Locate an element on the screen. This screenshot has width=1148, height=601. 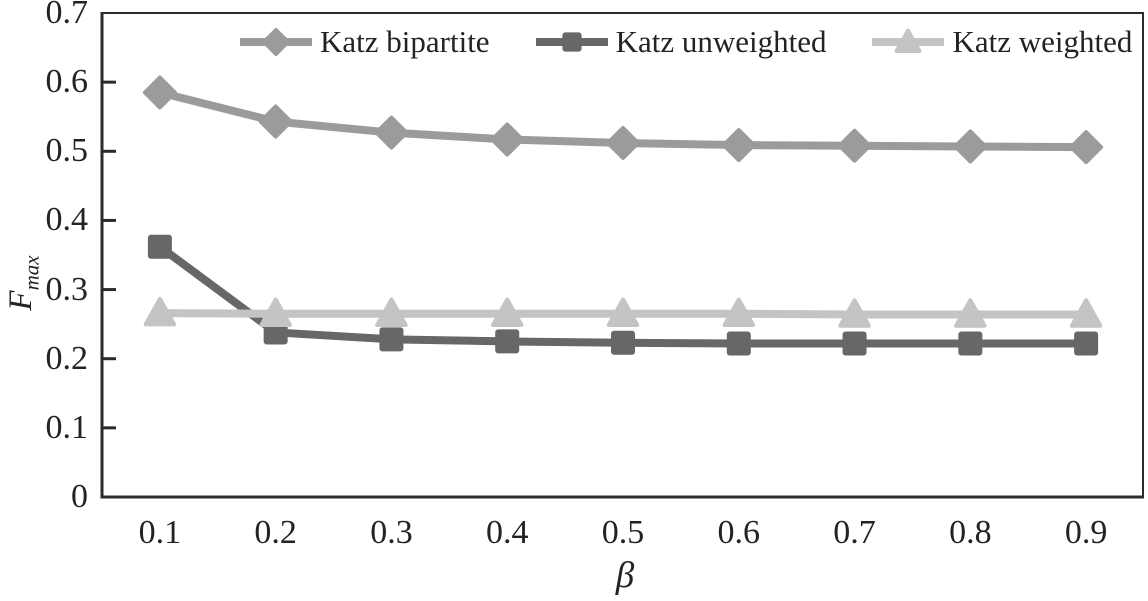
series-katz-bipartite is located at coordinates (623, 120).